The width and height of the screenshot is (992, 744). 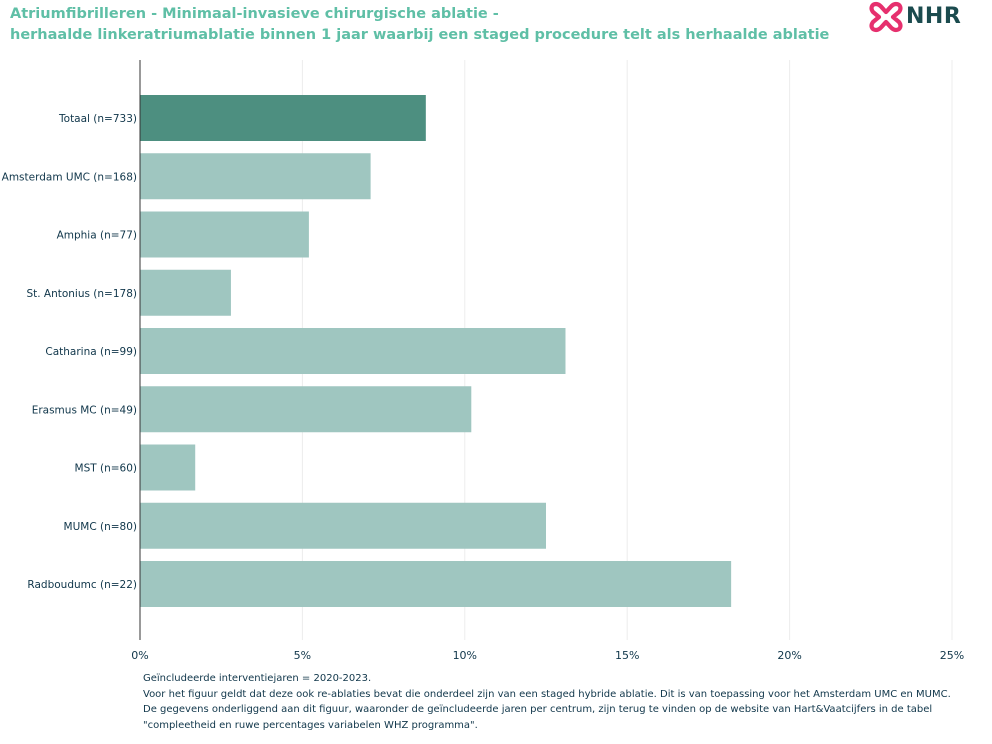 What do you see at coordinates (91, 352) in the screenshot?
I see `category-label-4: Catharina (n=99)` at bounding box center [91, 352].